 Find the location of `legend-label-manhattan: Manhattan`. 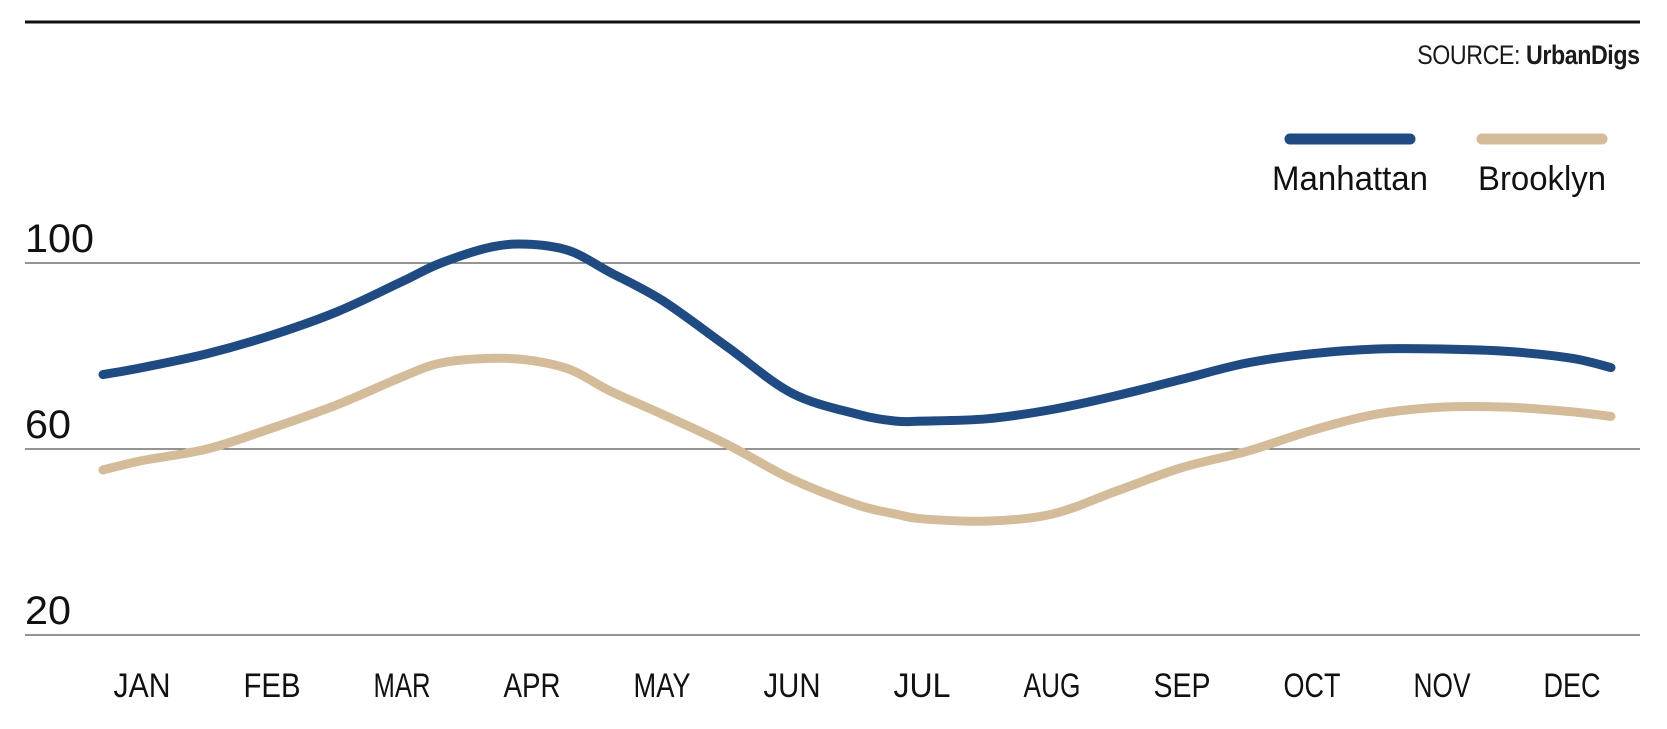

legend-label-manhattan: Manhattan is located at coordinates (1350, 179).